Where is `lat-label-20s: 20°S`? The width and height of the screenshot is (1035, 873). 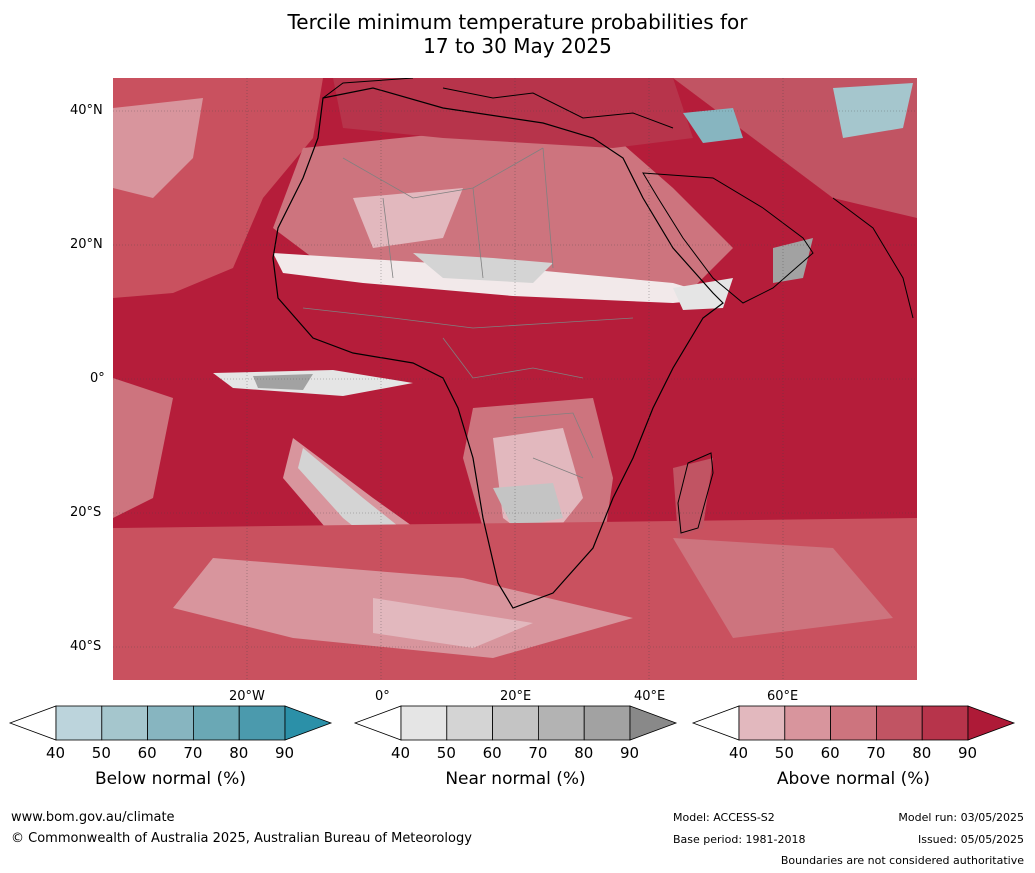 lat-label-20s: 20°S is located at coordinates (86, 512).